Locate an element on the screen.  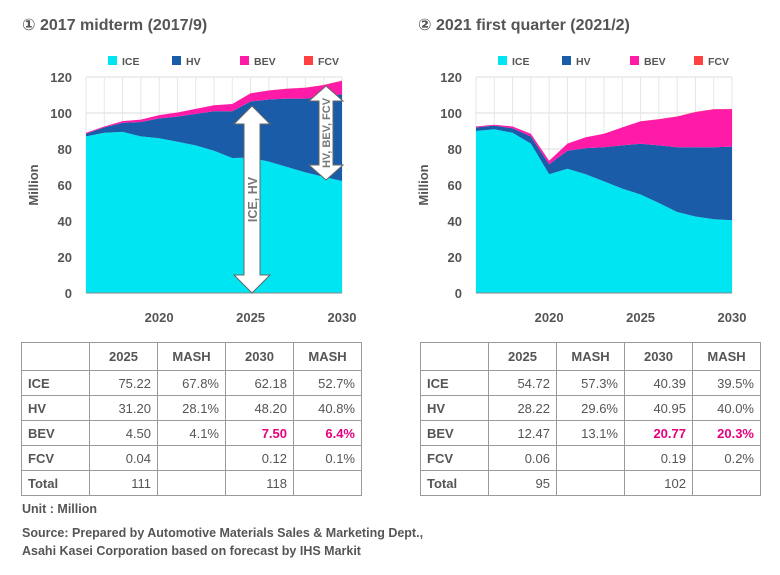
chart1-ytick-20: 20 is located at coordinates (65, 257).